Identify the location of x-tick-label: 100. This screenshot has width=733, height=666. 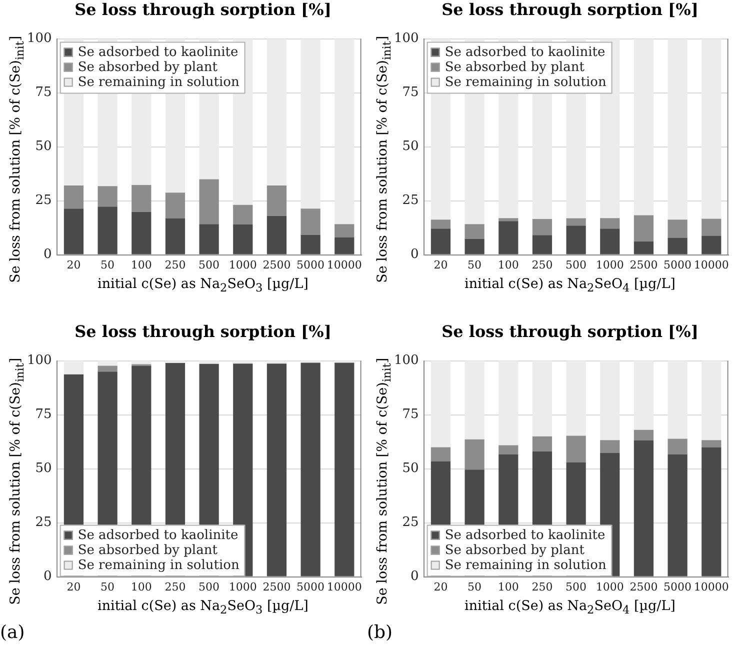
(508, 587).